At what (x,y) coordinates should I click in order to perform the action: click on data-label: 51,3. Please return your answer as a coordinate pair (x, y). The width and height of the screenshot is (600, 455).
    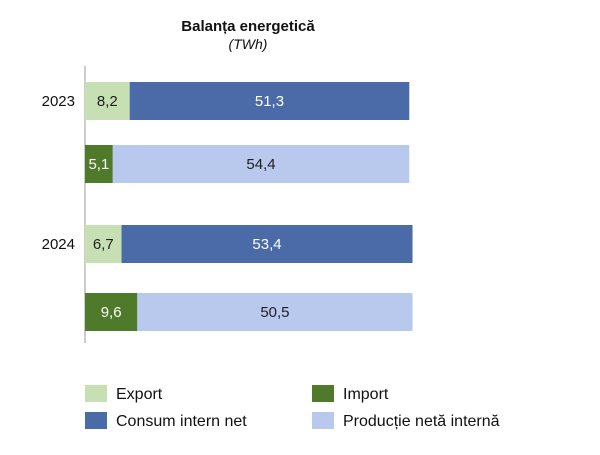
    Looking at the image, I should click on (269, 101).